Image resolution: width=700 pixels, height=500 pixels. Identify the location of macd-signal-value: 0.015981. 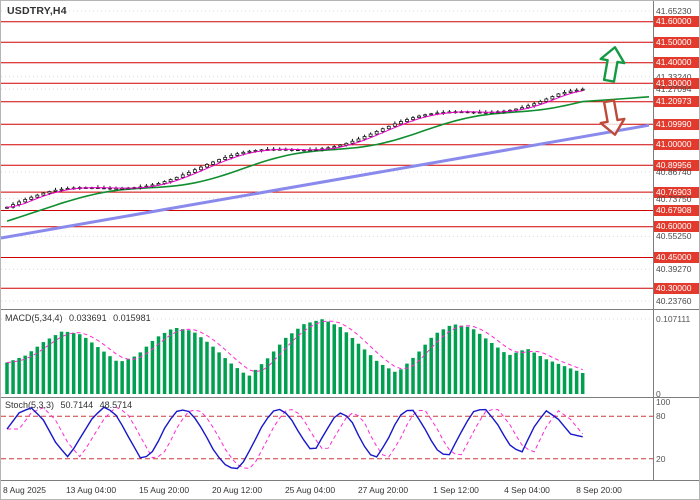
(132, 318).